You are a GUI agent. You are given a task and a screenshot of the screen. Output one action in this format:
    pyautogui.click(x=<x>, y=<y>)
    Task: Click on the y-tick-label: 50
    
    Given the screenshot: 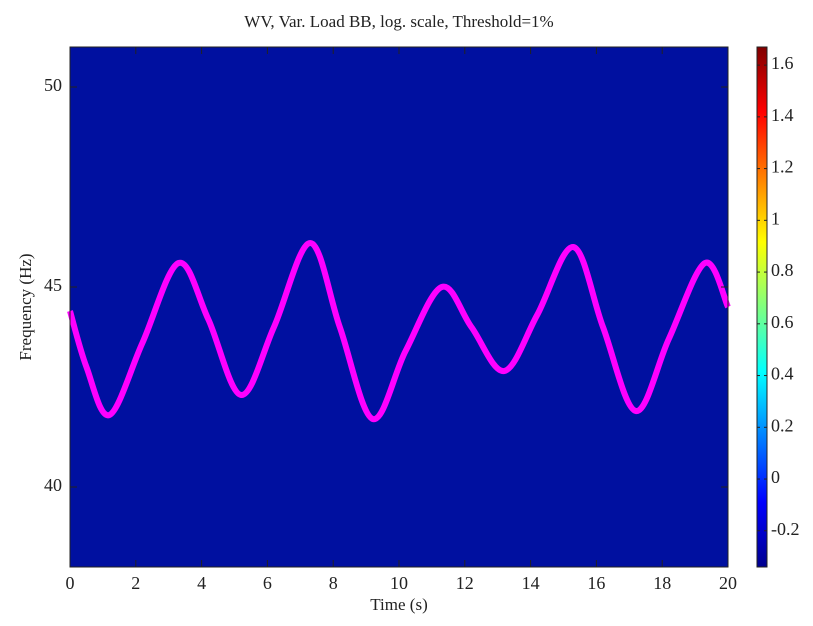 What is the action you would take?
    pyautogui.click(x=53, y=85)
    